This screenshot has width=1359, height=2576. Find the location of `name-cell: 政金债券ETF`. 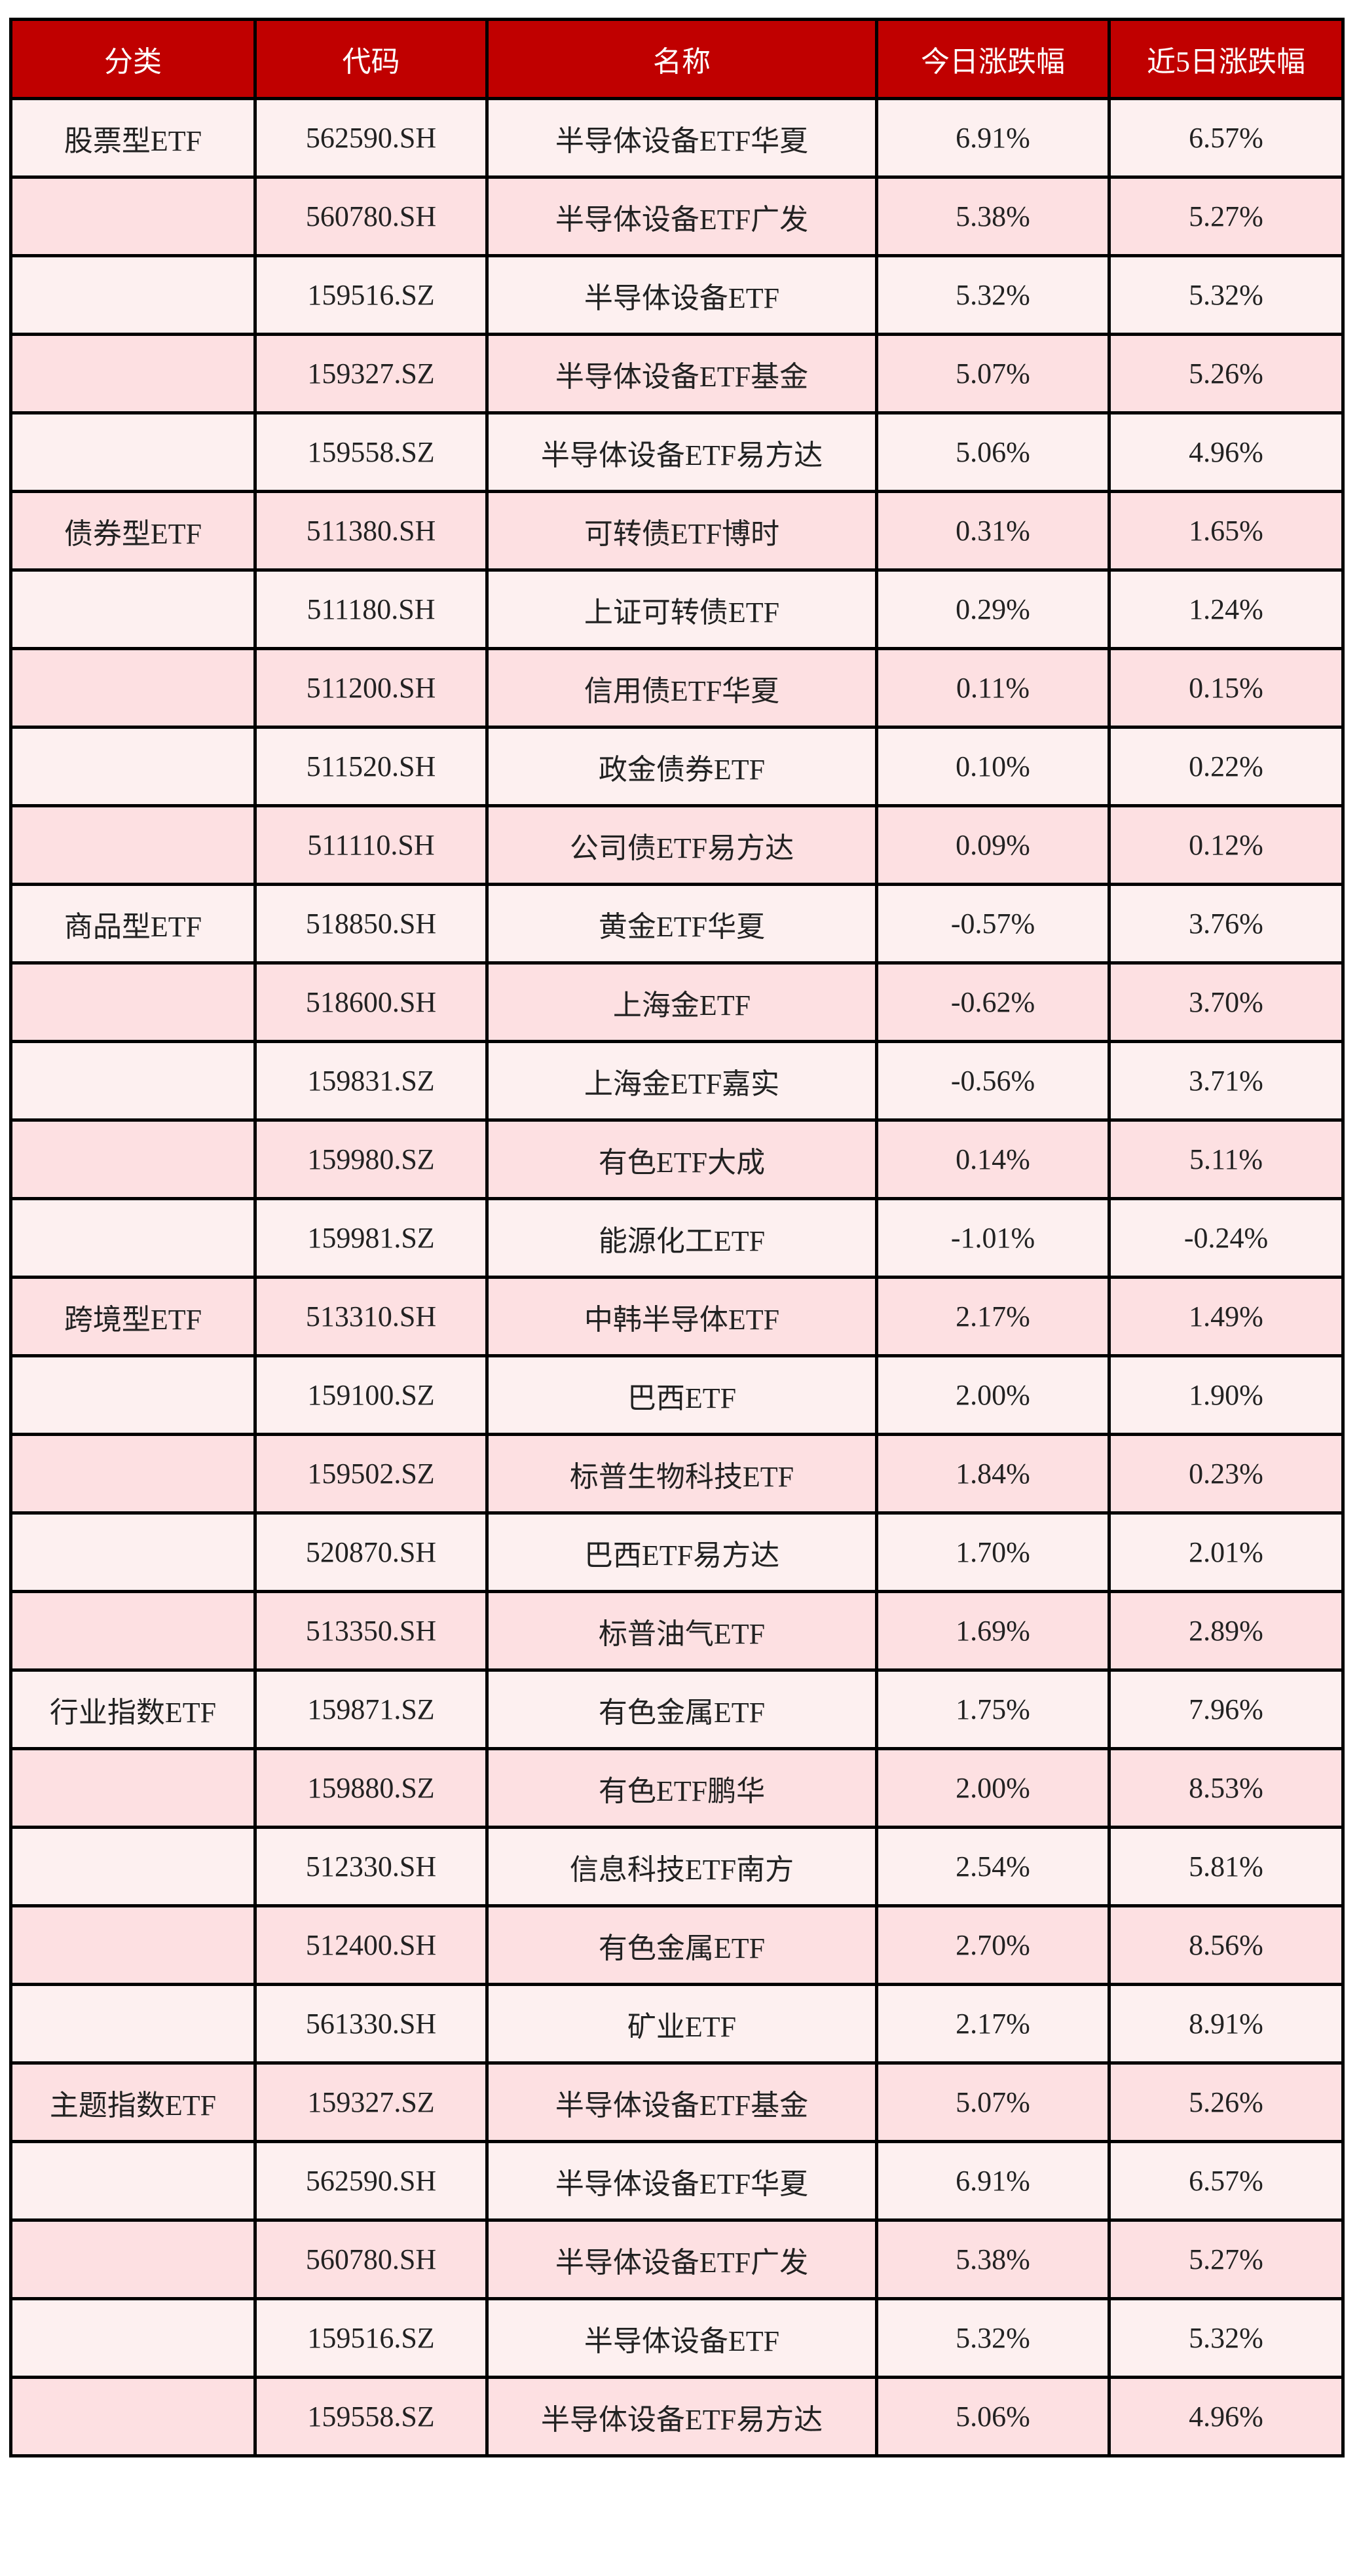

name-cell: 政金债券ETF is located at coordinates (681, 766).